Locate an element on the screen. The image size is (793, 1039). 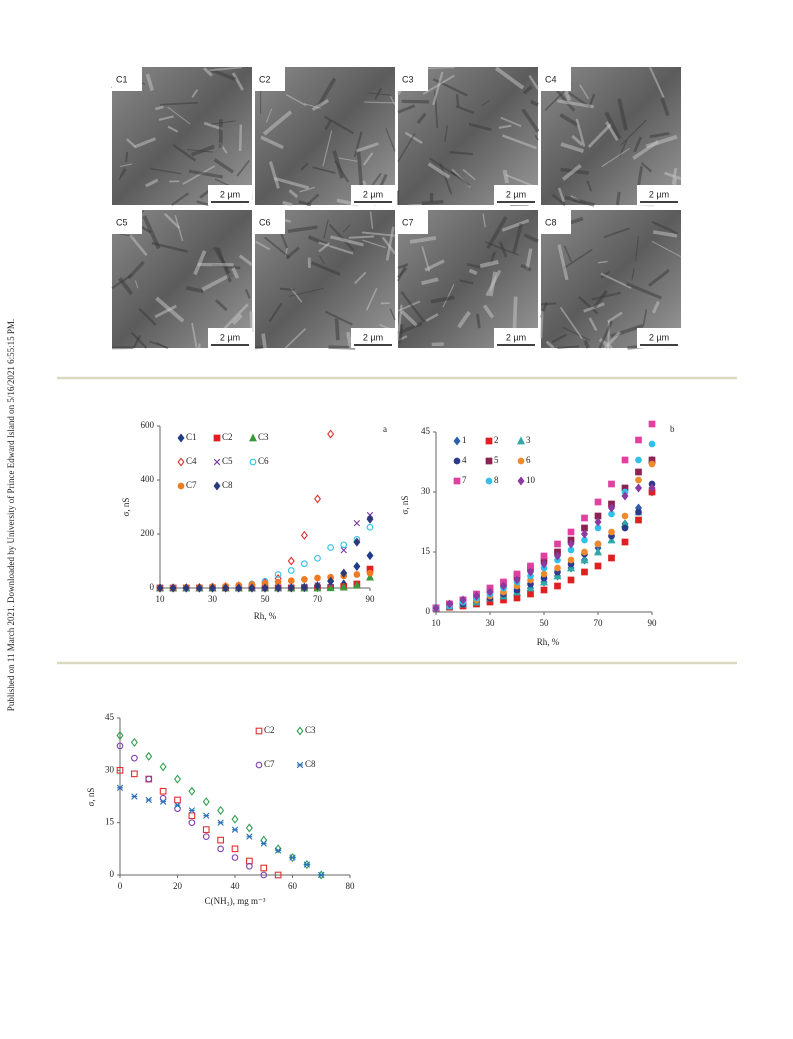
legend-label: 4 is located at coordinates (464, 460).